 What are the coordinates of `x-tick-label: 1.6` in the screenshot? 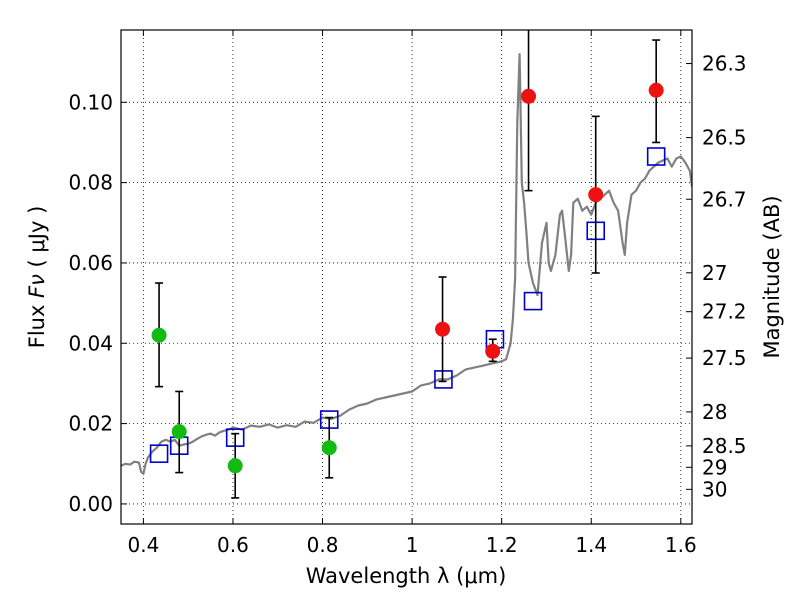 It's located at (681, 545).